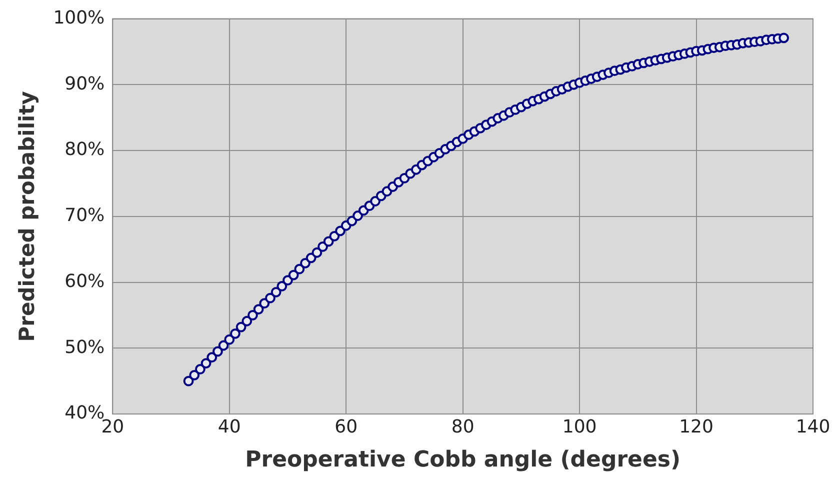 This screenshot has height=482, width=839. Describe the element at coordinates (346, 427) in the screenshot. I see `x-tick-label: 60` at that location.